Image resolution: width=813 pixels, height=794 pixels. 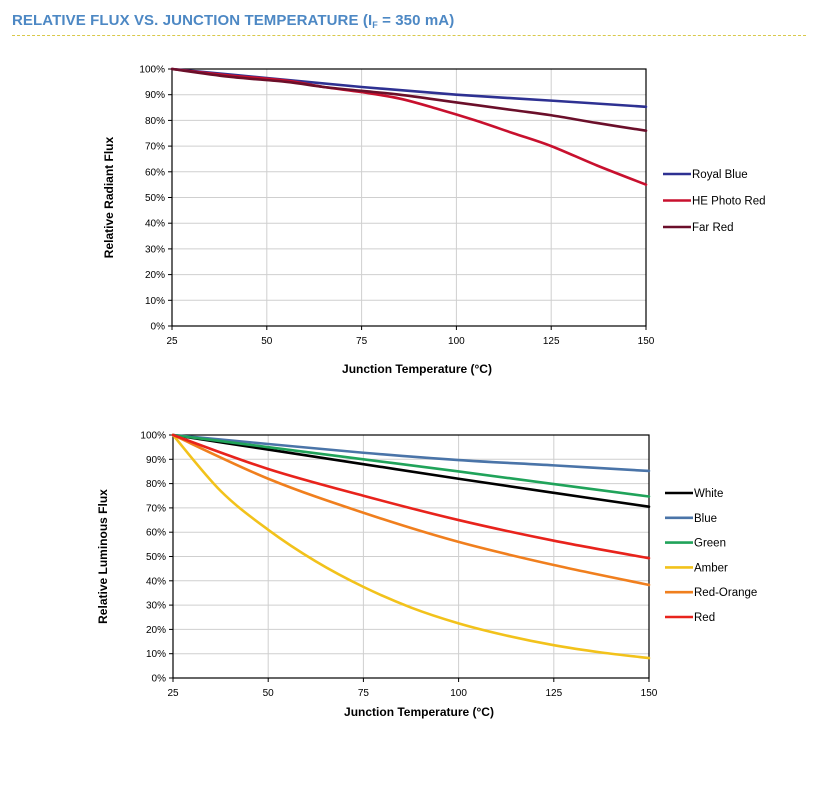 I want to click on legend-label-red-orange: Red-Orange, so click(x=725, y=593).